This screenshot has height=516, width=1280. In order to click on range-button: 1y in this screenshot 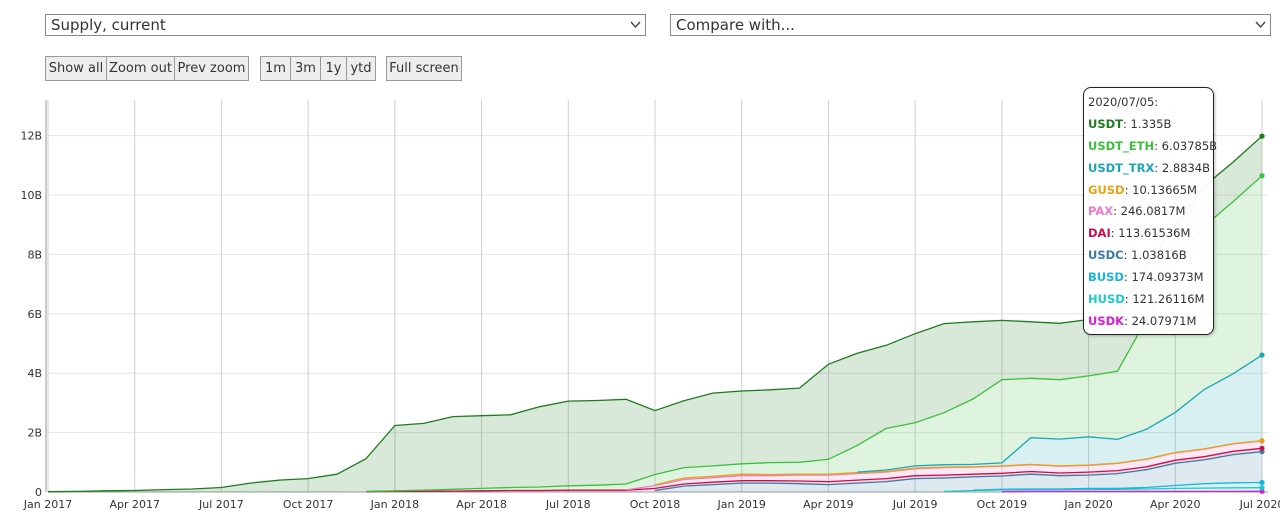, I will do `click(333, 68)`.